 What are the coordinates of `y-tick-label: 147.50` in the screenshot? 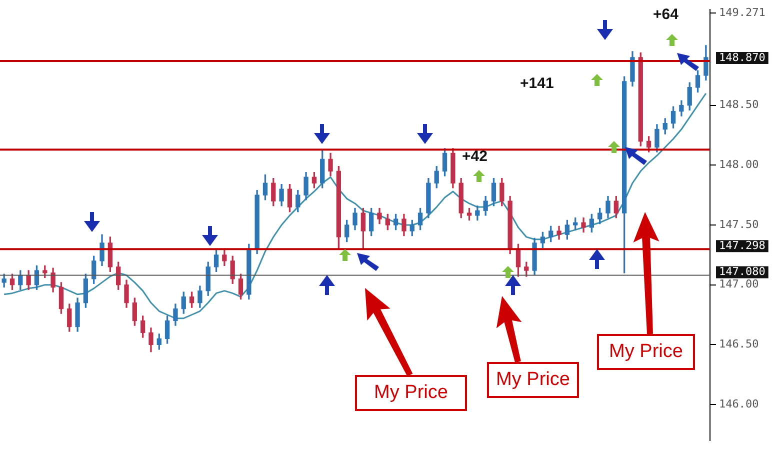 It's located at (739, 224).